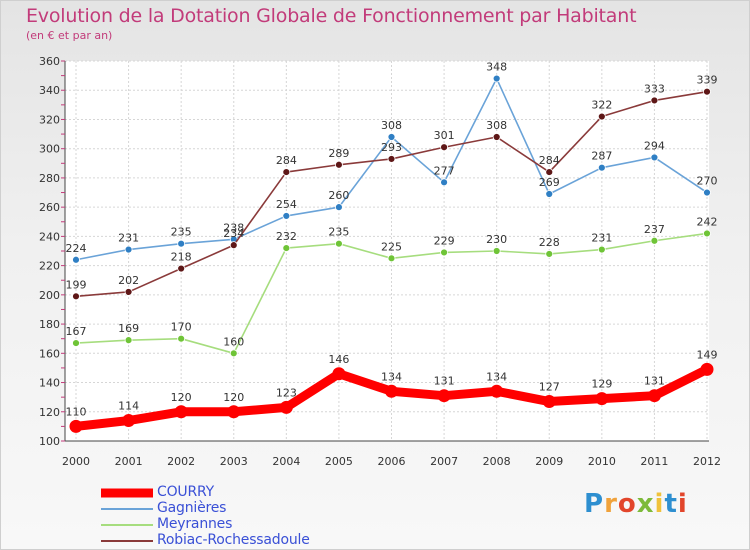 Image resolution: width=750 pixels, height=550 pixels. What do you see at coordinates (181, 232) in the screenshot?
I see `data-label: 235` at bounding box center [181, 232].